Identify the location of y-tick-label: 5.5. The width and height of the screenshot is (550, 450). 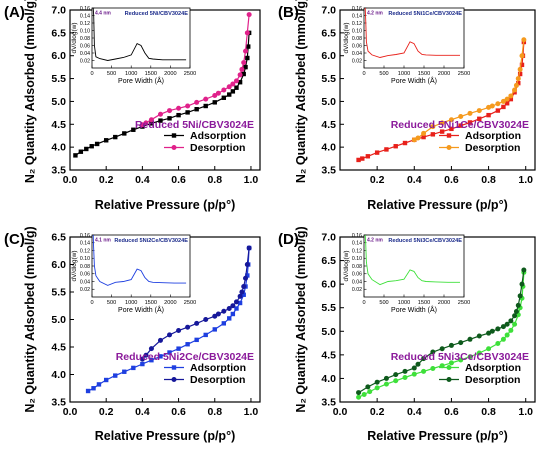
(58, 79).